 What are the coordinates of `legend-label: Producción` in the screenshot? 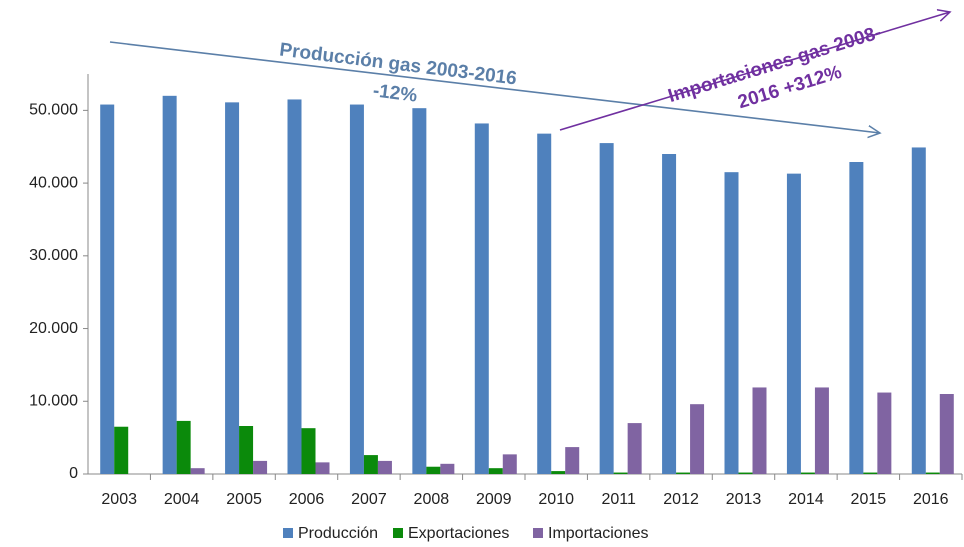 It's located at (338, 533).